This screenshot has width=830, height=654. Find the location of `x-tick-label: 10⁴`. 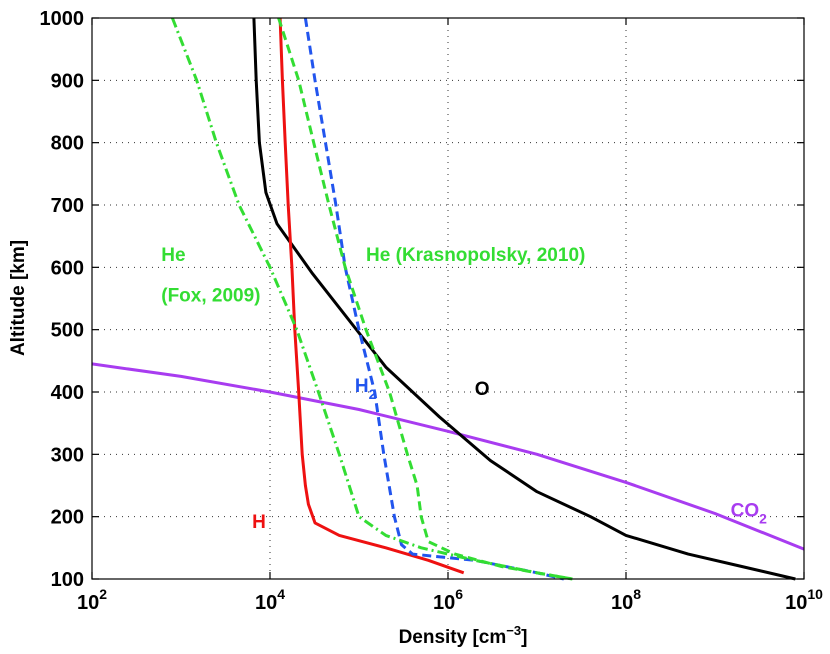

x-tick-label: 10⁴ is located at coordinates (270, 600).